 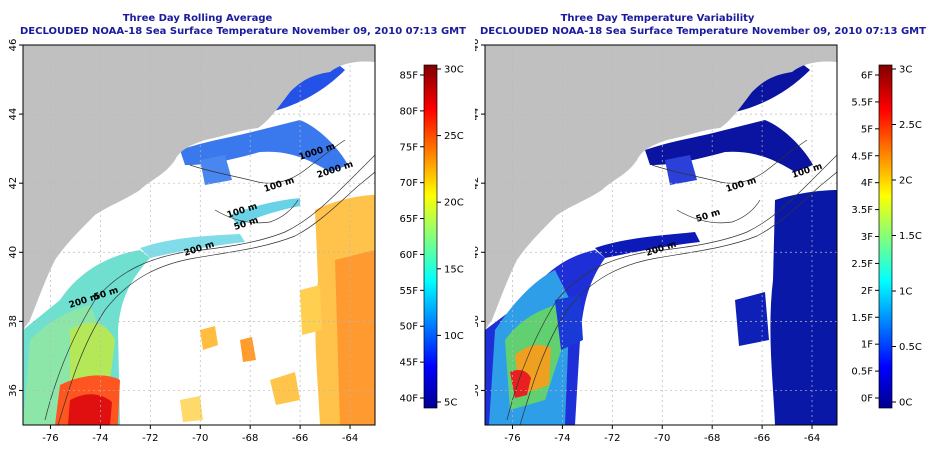 What do you see at coordinates (867, 183) in the screenshot?
I see `colorbar-f-label: 4F` at bounding box center [867, 183].